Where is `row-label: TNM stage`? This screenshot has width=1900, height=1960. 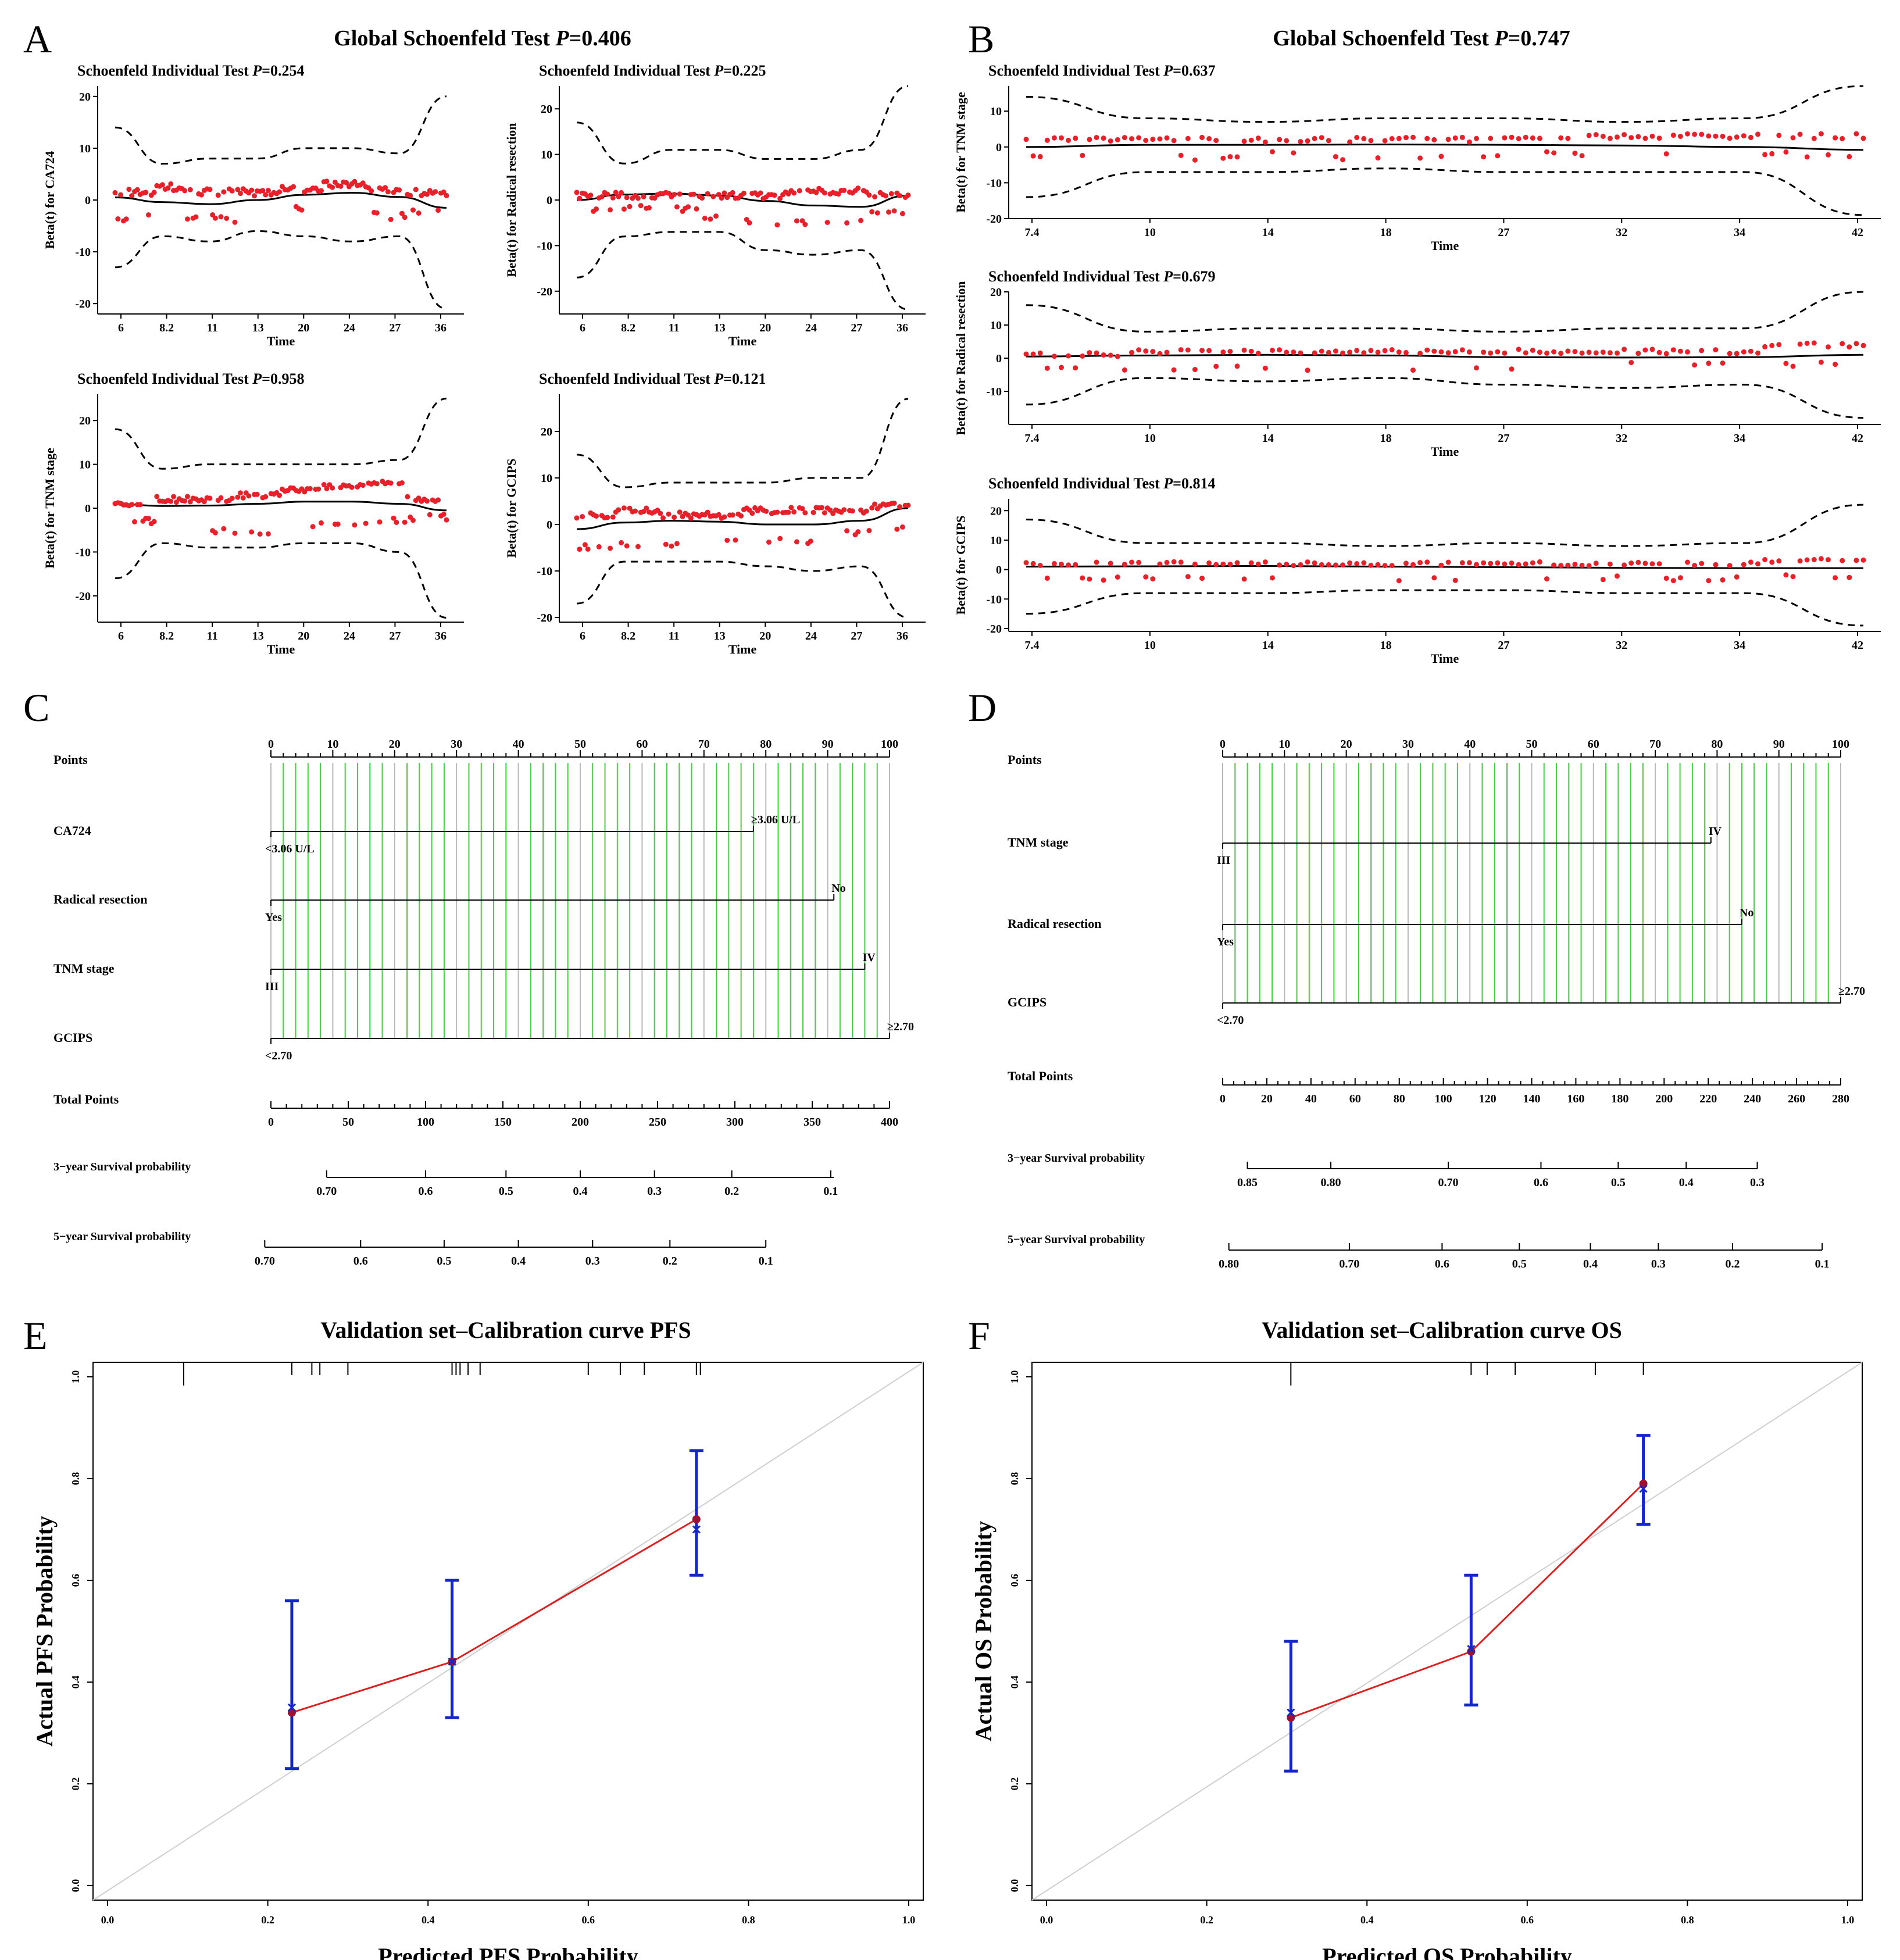 row-label: TNM stage is located at coordinates (1038, 842).